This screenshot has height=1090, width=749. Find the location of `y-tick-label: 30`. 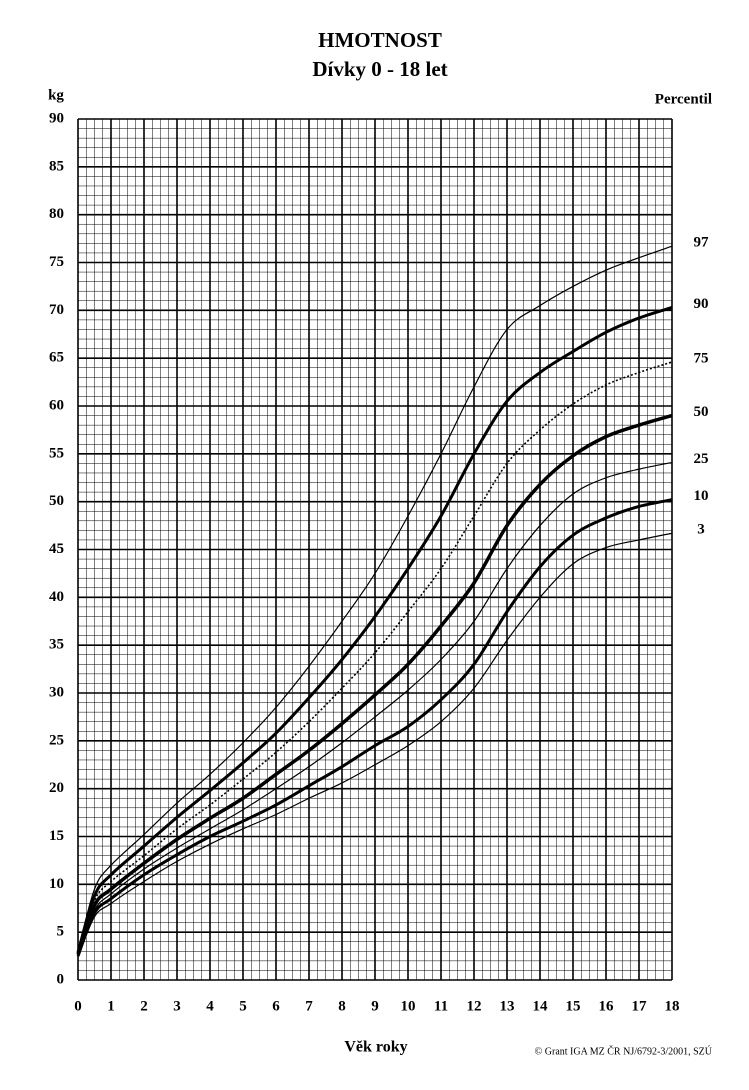

y-tick-label: 30 is located at coordinates (56, 692).